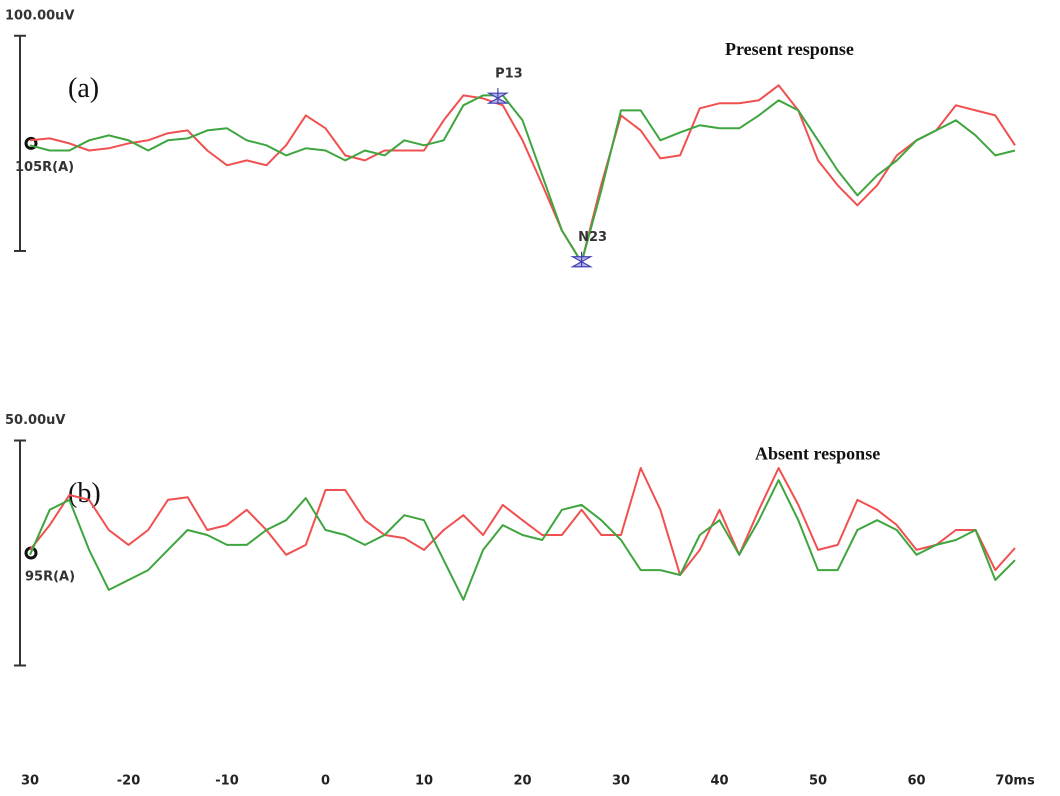  Describe the element at coordinates (916, 781) in the screenshot. I see `x-tick-label: 60` at that location.